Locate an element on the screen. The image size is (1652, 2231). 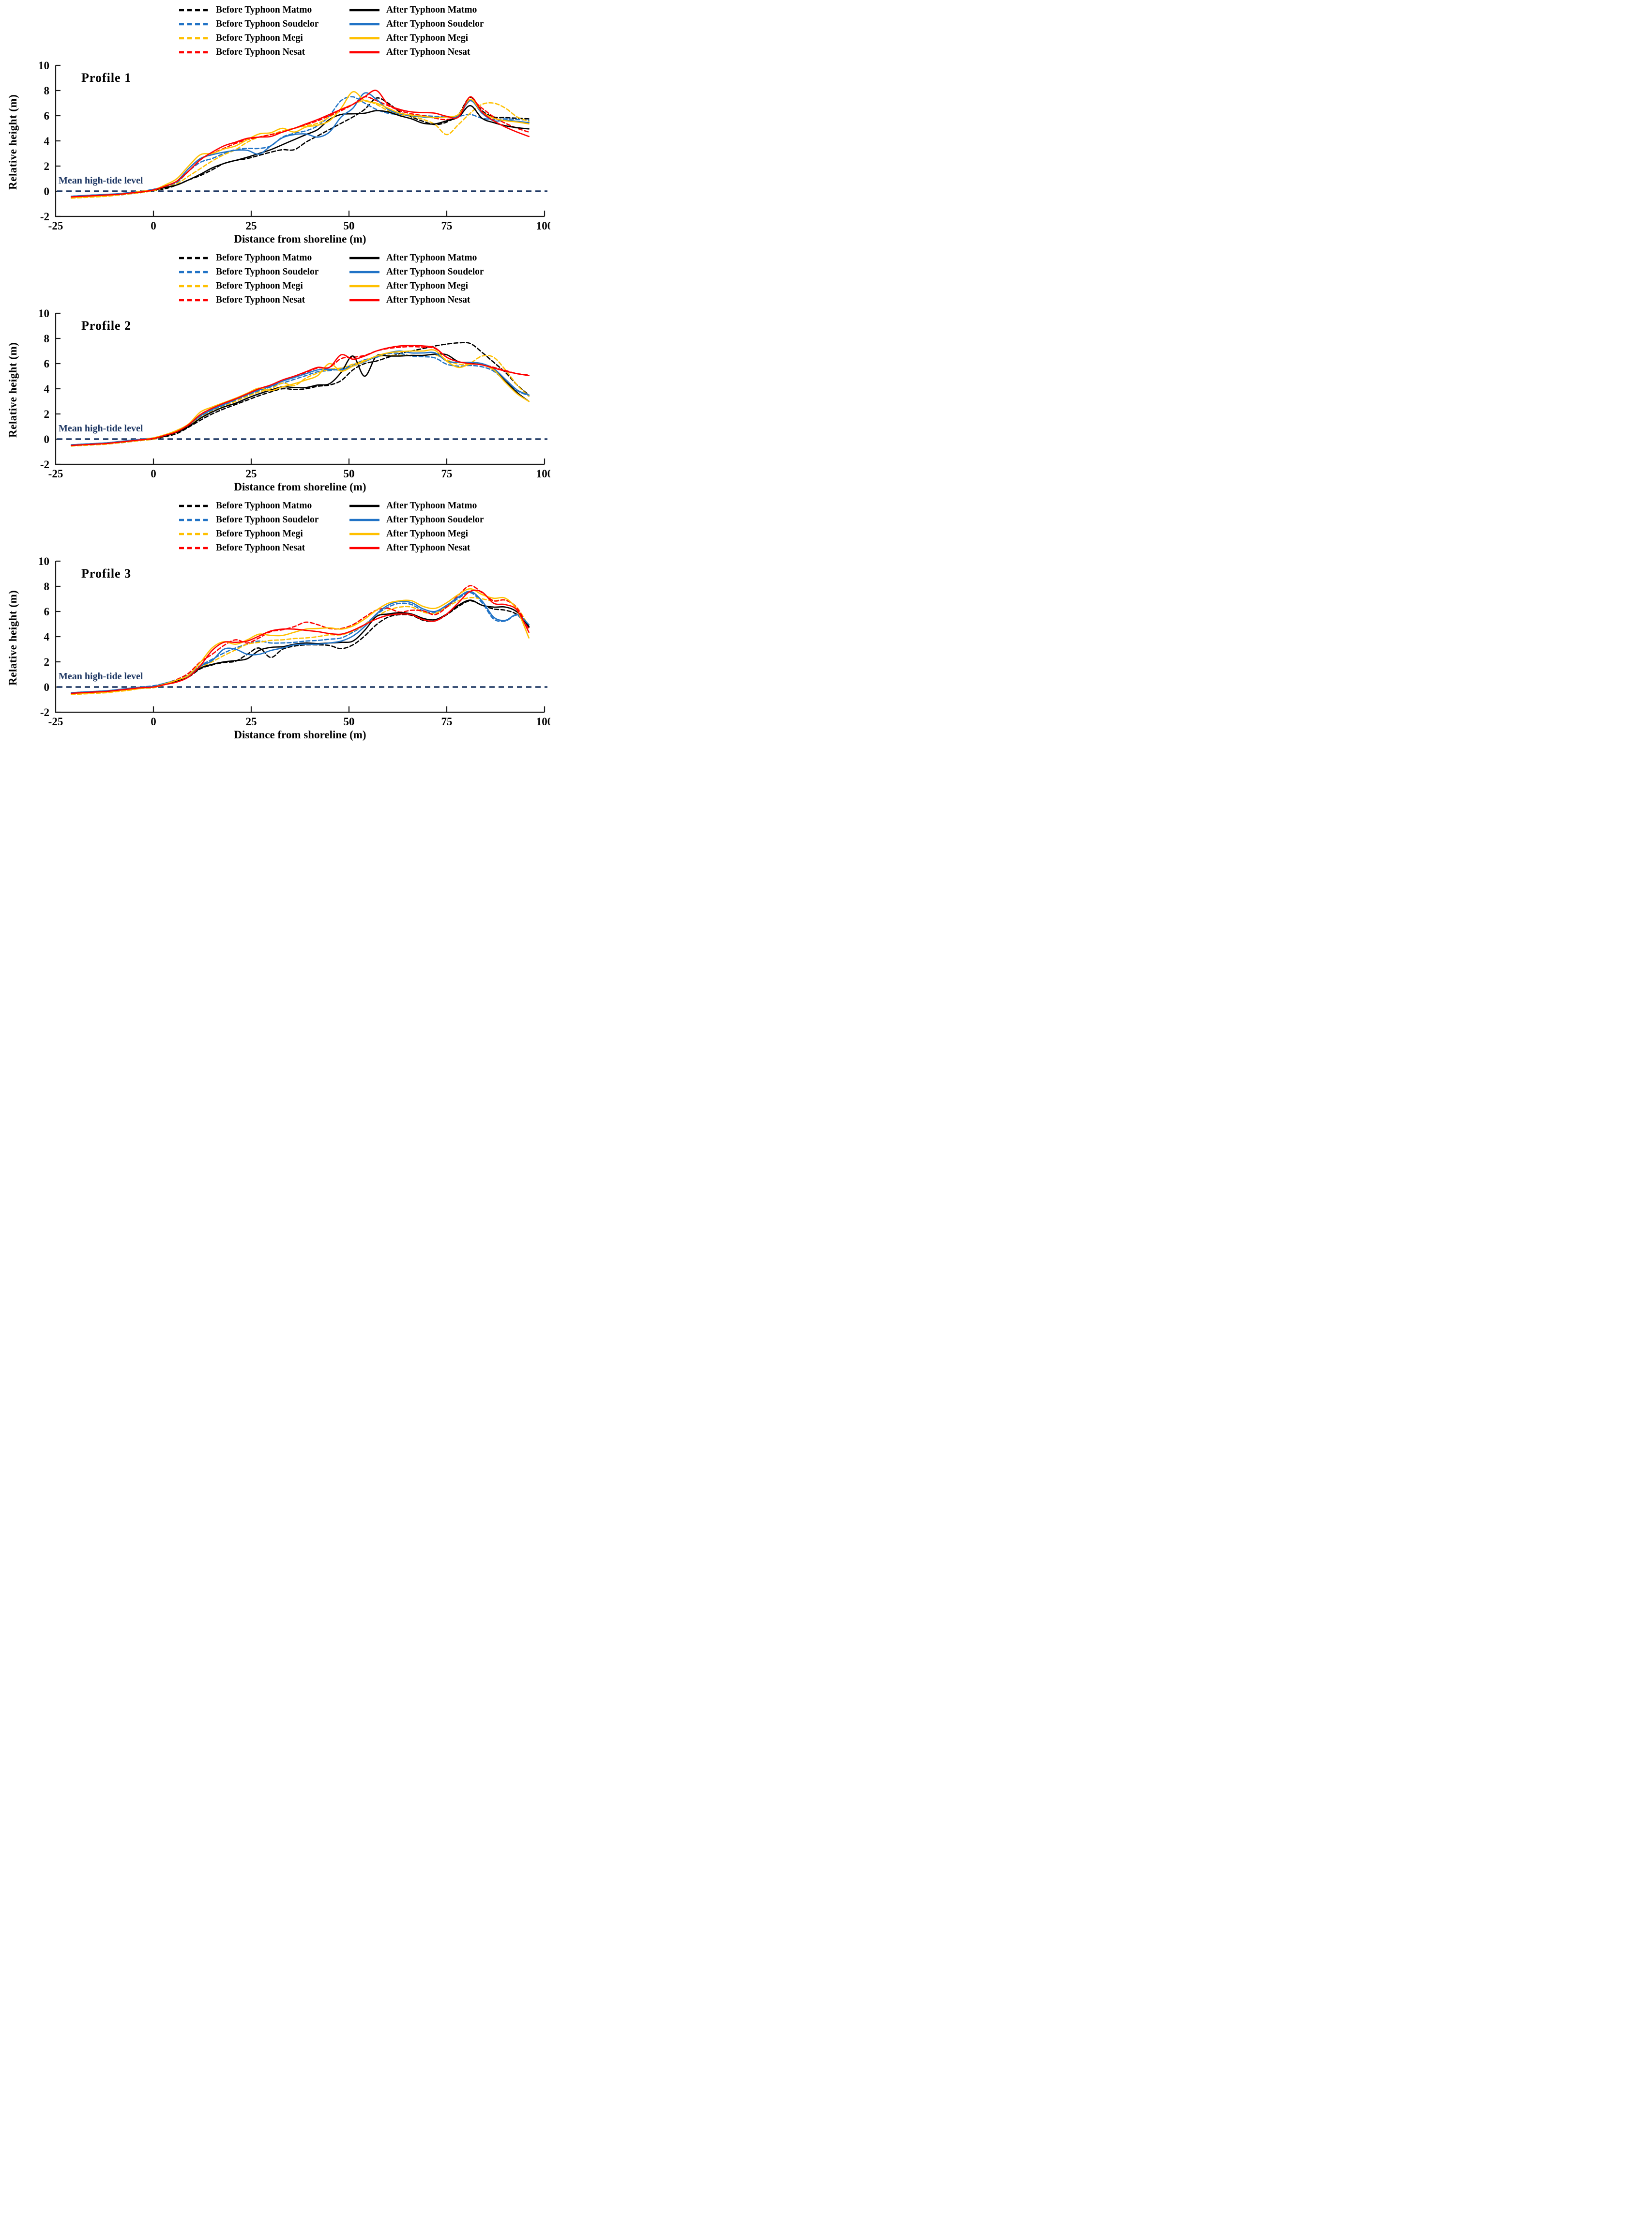
chart-title: Profile 2 is located at coordinates (106, 326).